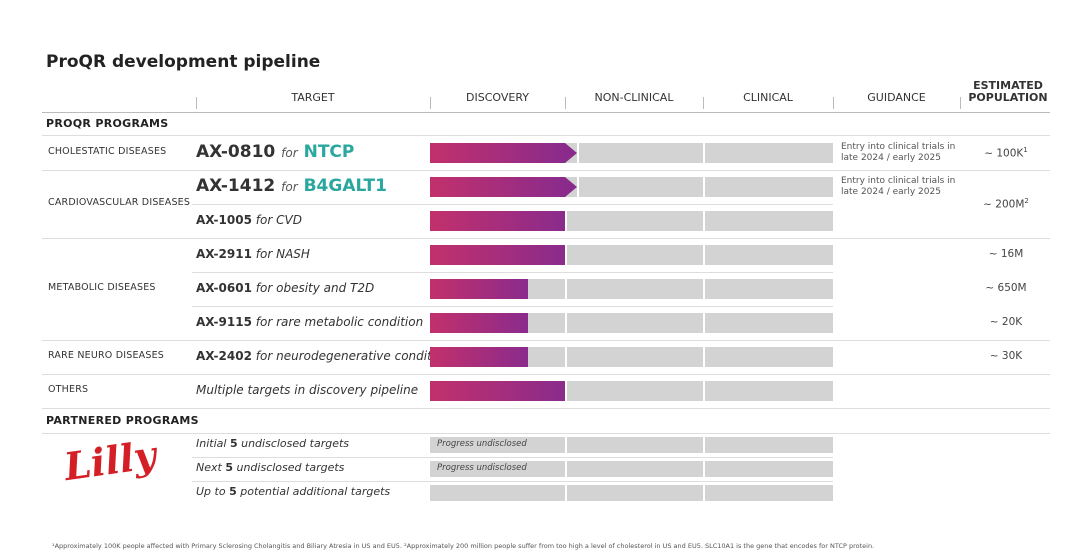 The width and height of the screenshot is (1077, 559). I want to click on population: ~ 650M, so click(1006, 288).